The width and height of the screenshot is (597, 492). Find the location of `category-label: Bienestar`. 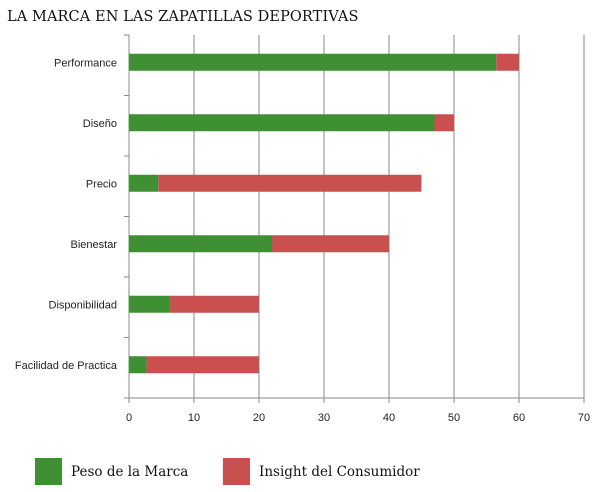

category-label: Bienestar is located at coordinates (94, 245).